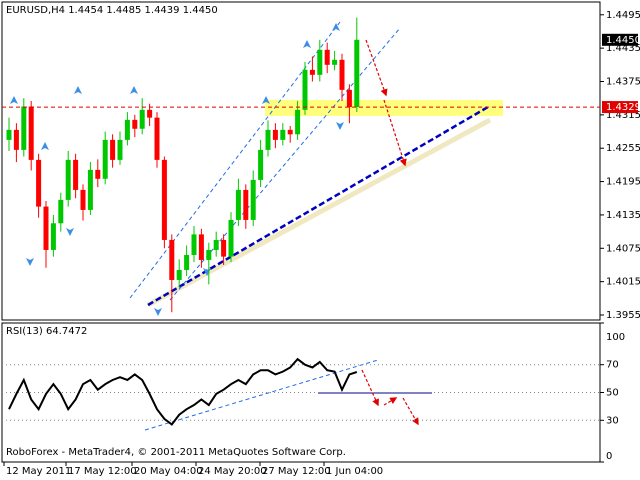 Image resolution: width=640 pixels, height=480 pixels. I want to click on y-tick-label: 1.4495, so click(623, 15).